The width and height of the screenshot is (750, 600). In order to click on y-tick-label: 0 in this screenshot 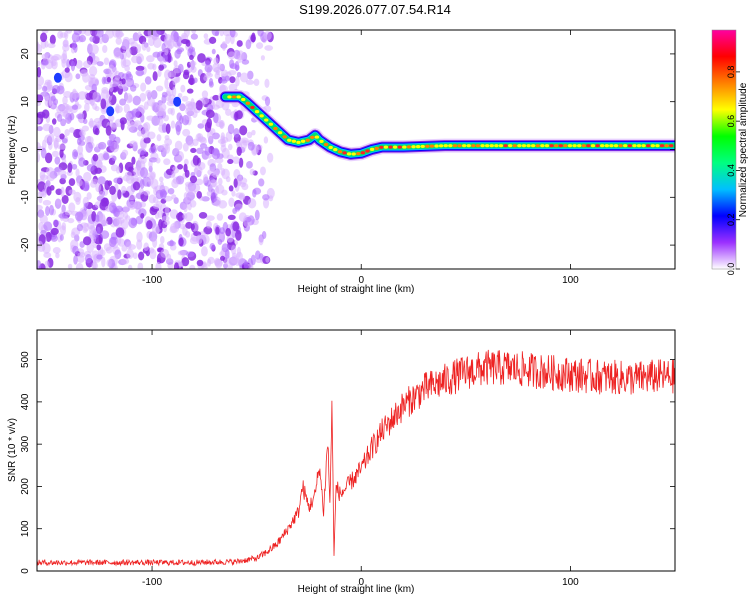, I will do `click(25, 571)`.